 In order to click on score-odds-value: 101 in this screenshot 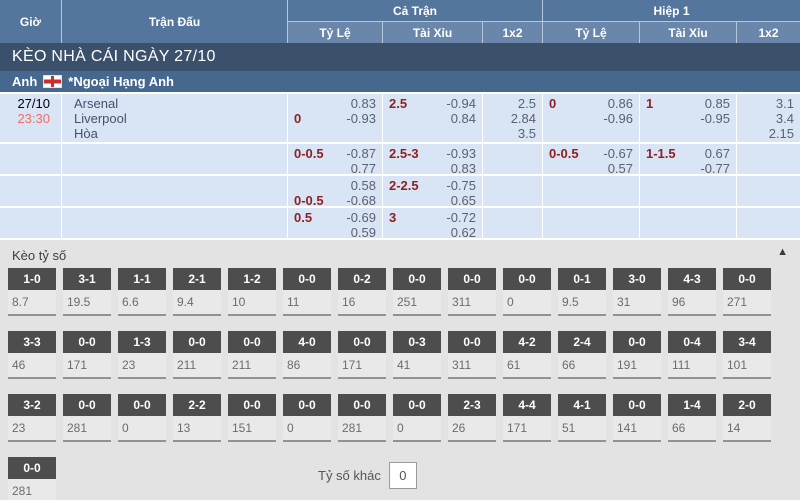, I will do `click(747, 366)`.